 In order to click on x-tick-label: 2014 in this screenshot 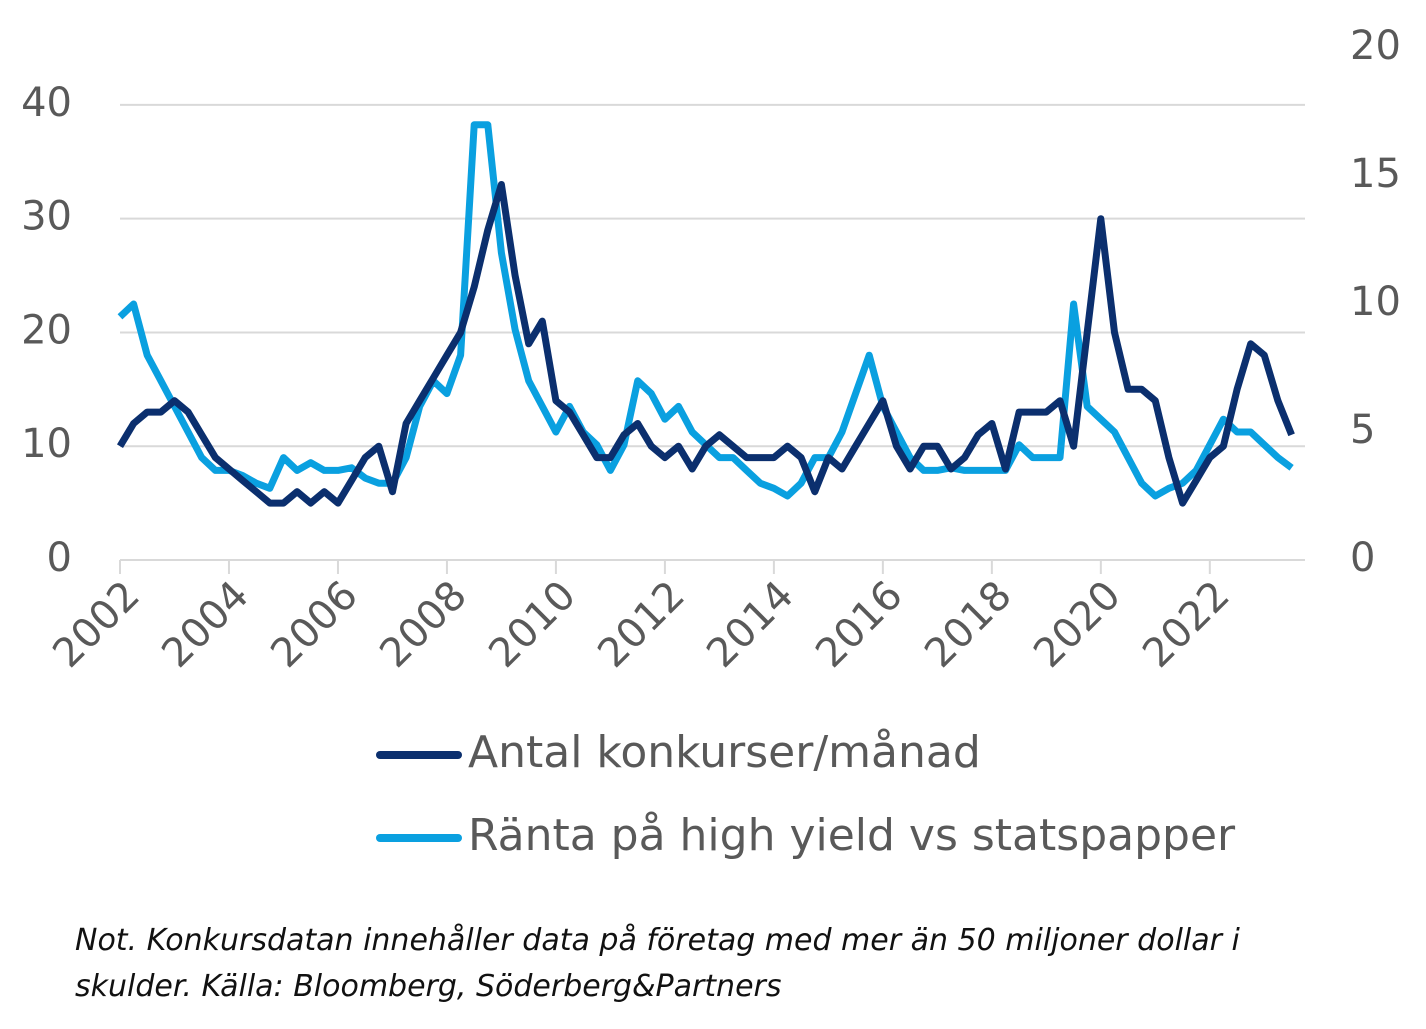, I will do `click(750, 624)`.